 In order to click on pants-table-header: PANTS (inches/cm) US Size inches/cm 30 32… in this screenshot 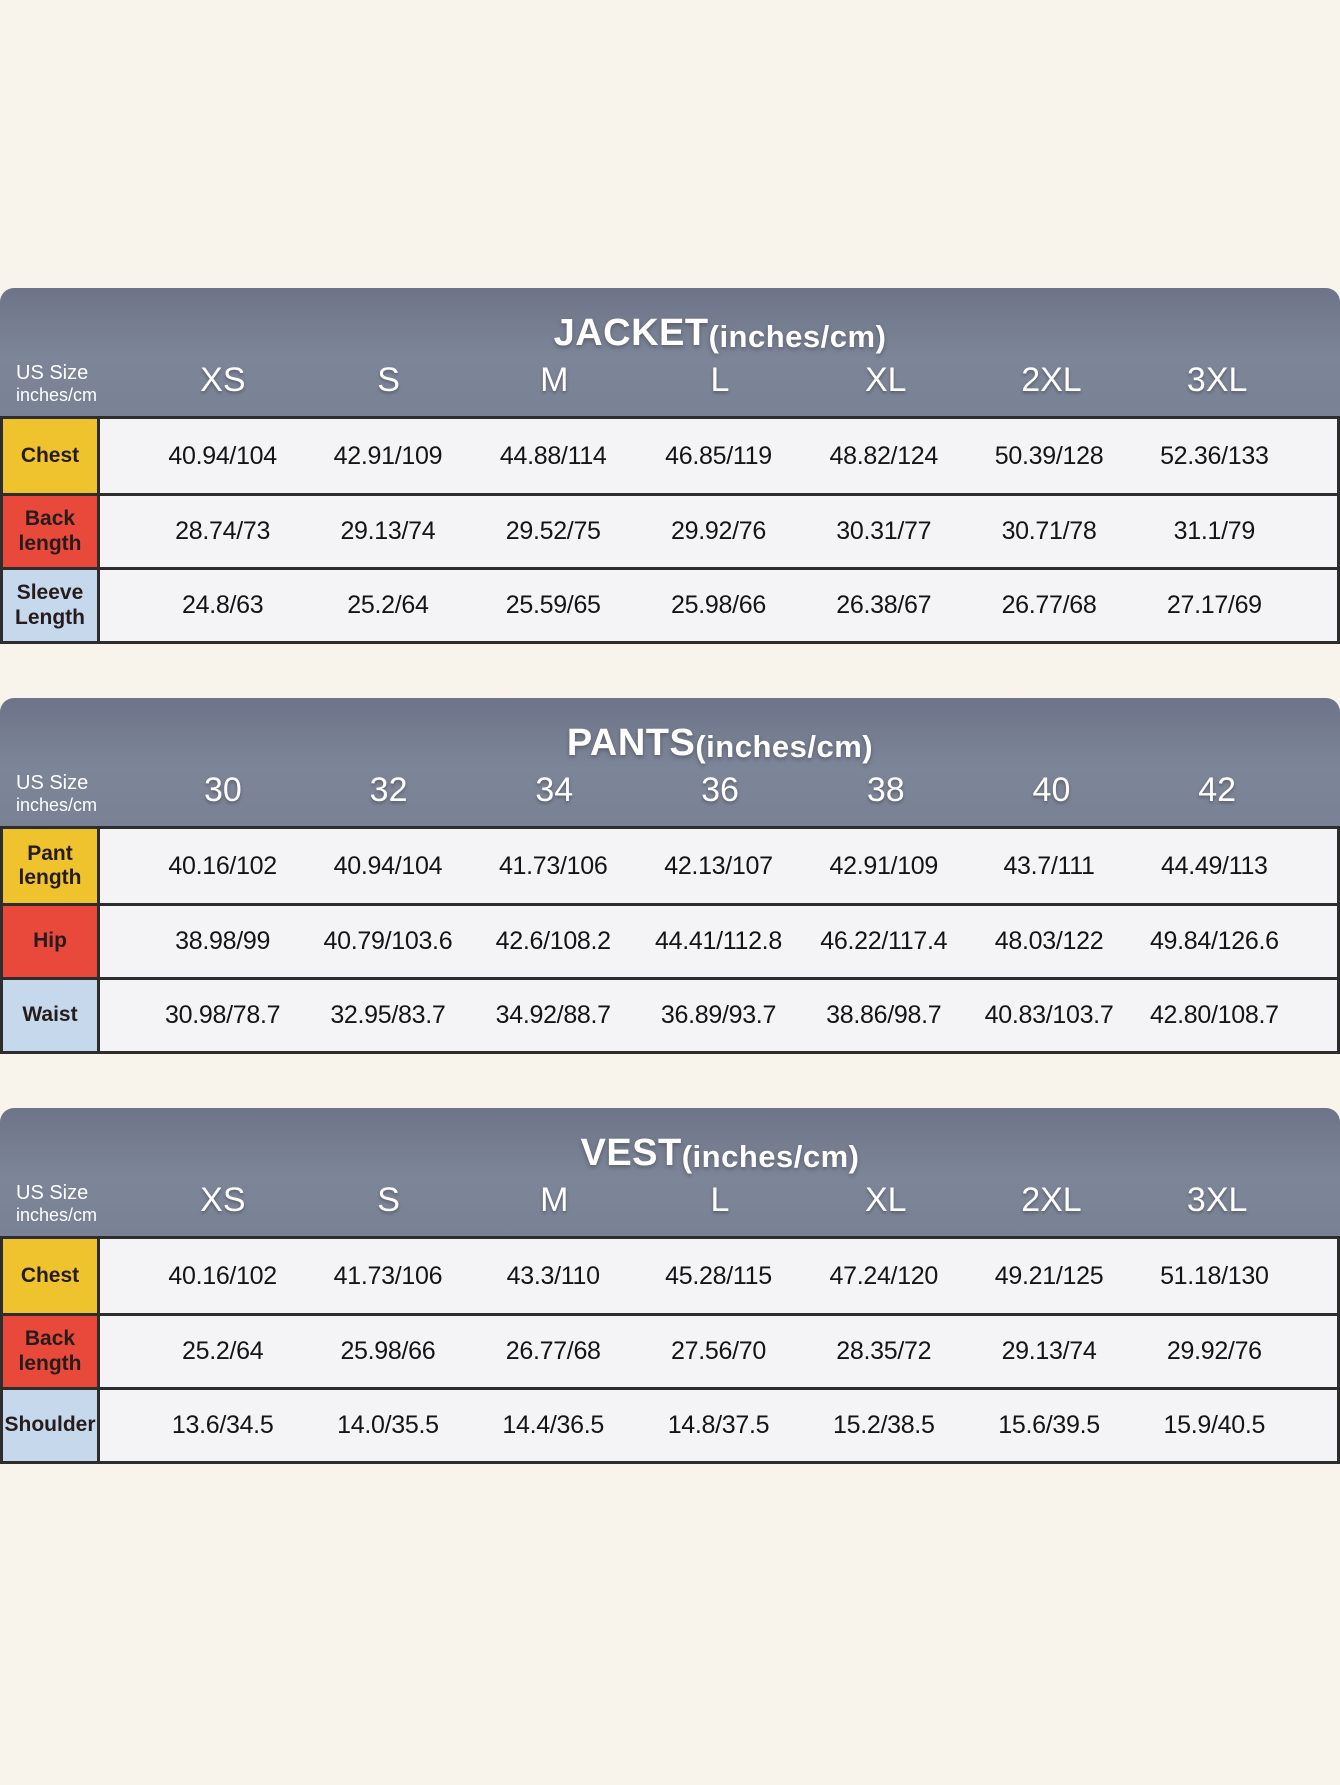, I will do `click(670, 762)`.